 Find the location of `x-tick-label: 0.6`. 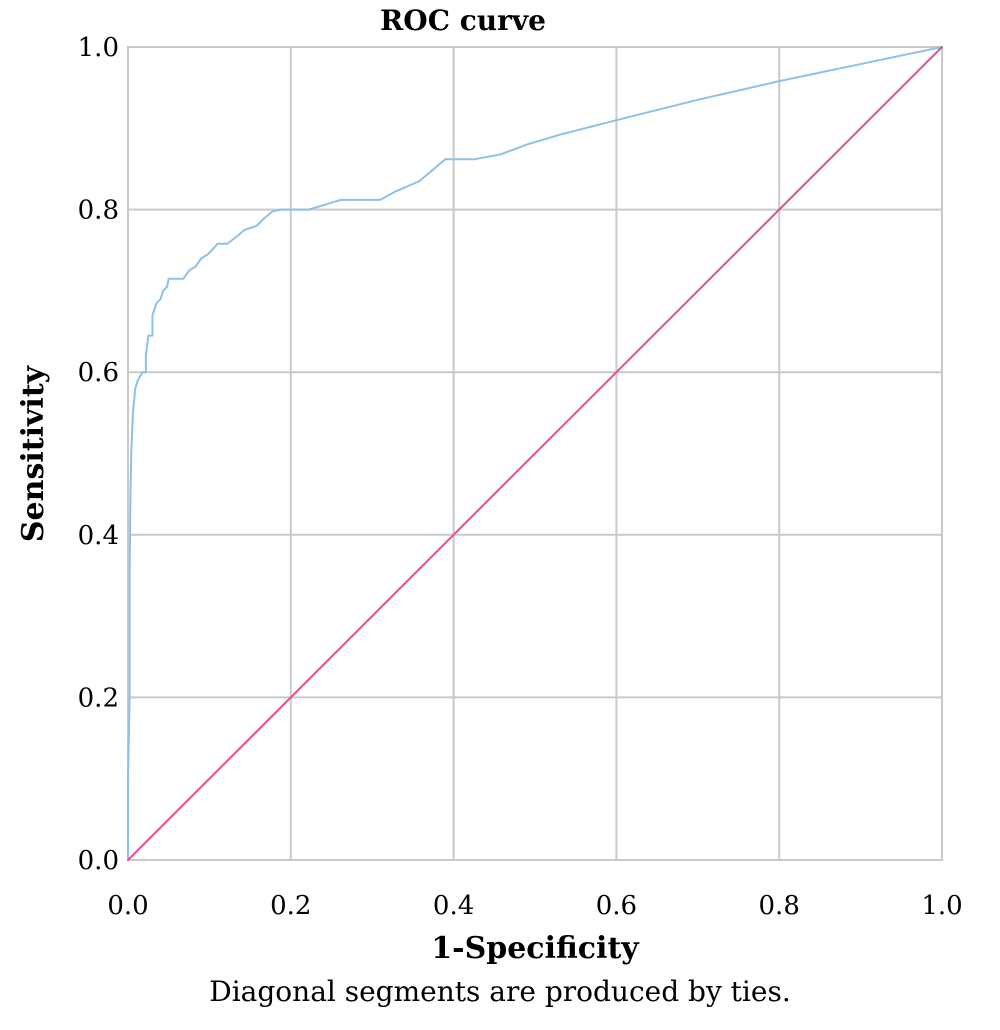

x-tick-label: 0.6 is located at coordinates (616, 906).